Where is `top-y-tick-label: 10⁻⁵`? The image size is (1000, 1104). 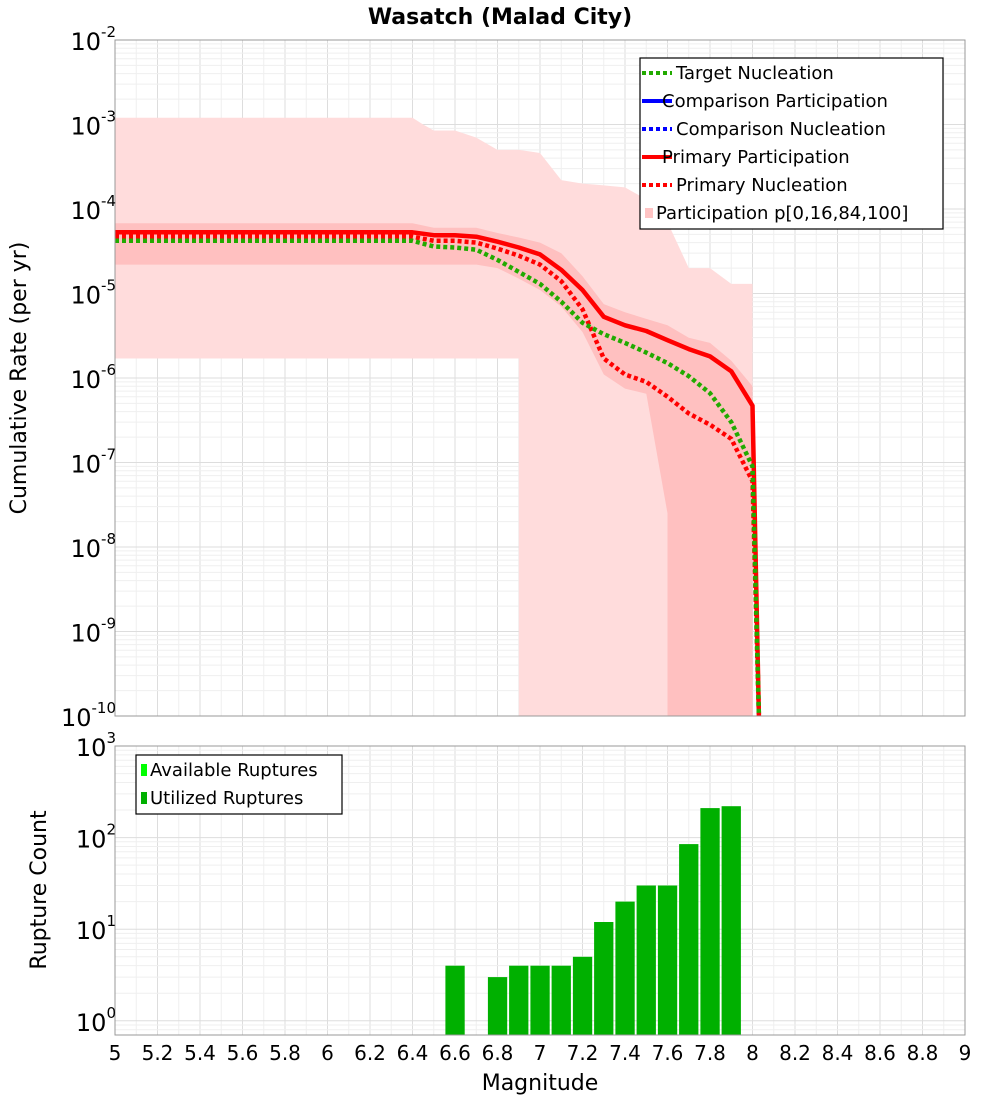
top-y-tick-label: 10⁻⁵ is located at coordinates (93, 293).